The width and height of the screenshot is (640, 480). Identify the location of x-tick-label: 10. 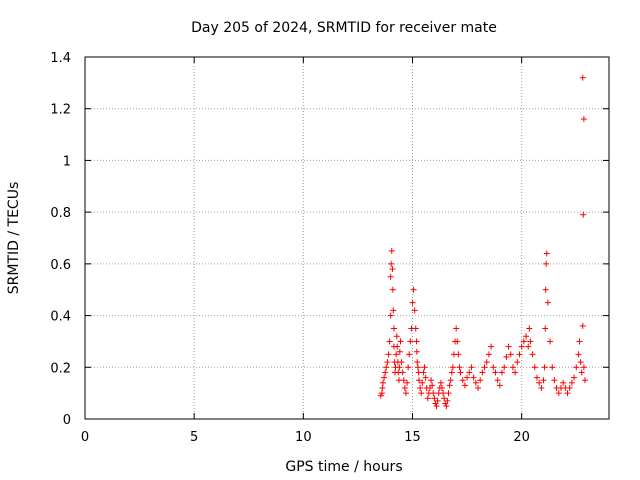
(303, 437).